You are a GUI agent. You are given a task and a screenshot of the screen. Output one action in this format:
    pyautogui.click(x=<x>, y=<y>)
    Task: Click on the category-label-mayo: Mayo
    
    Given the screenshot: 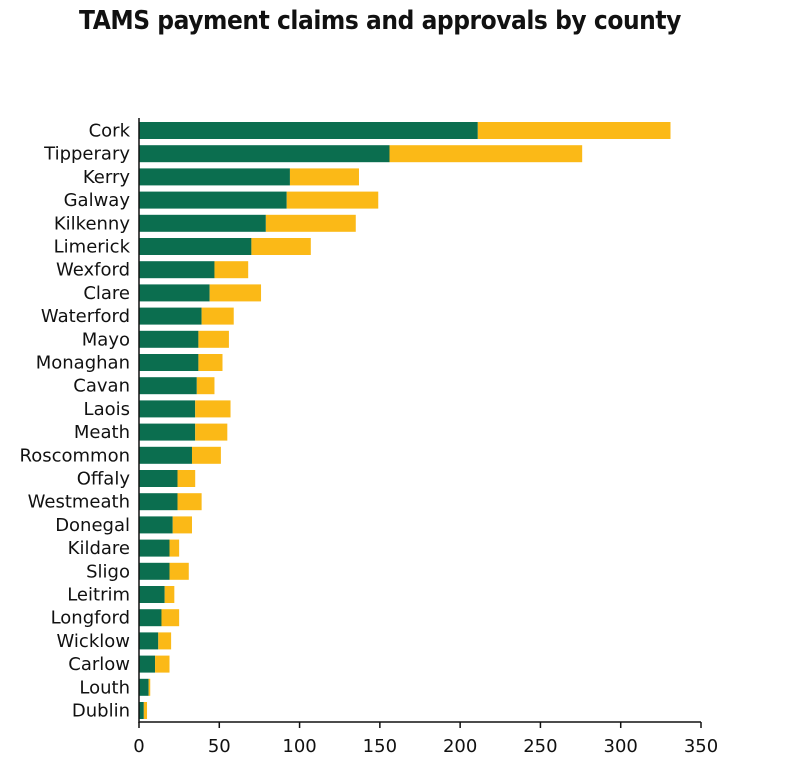 What is the action you would take?
    pyautogui.click(x=106, y=339)
    